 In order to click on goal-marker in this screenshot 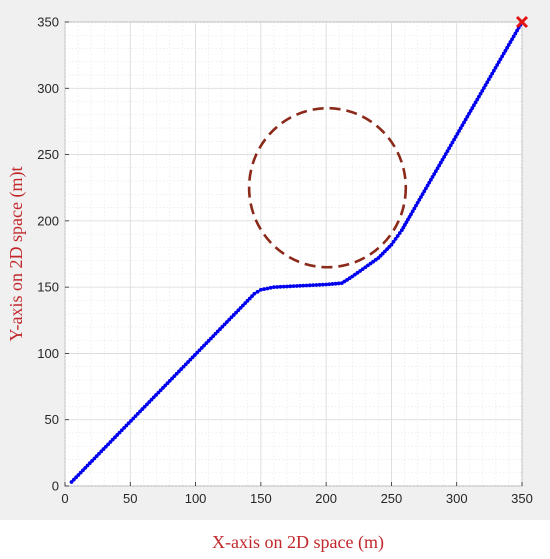, I will do `click(522, 22)`.